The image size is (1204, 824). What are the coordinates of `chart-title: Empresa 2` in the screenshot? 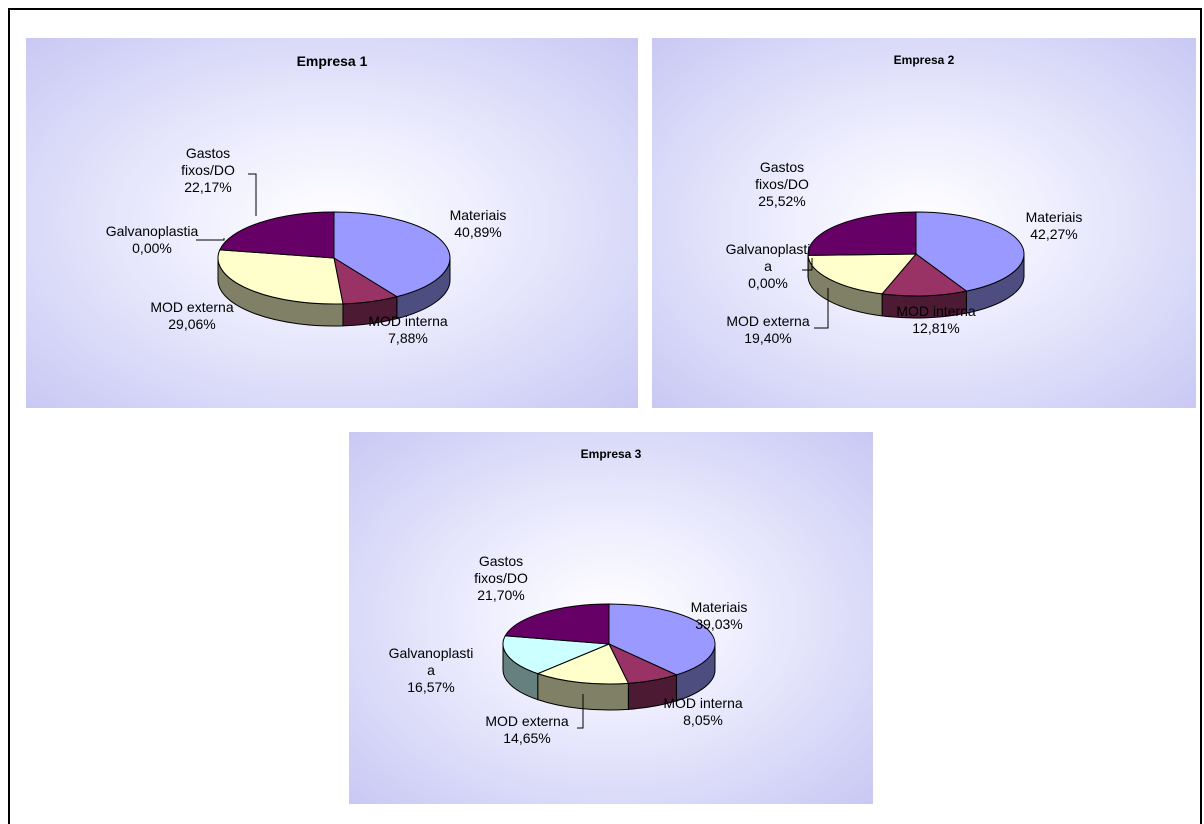 It's located at (924, 60).